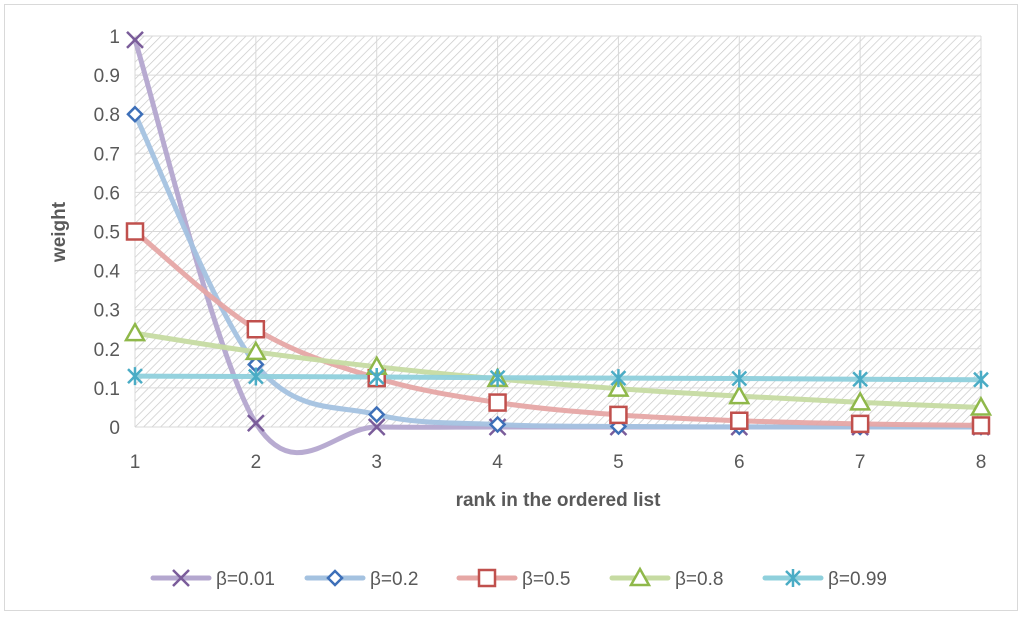 The image size is (1024, 617). What do you see at coordinates (135, 462) in the screenshot?
I see `x-tick-label: 1` at bounding box center [135, 462].